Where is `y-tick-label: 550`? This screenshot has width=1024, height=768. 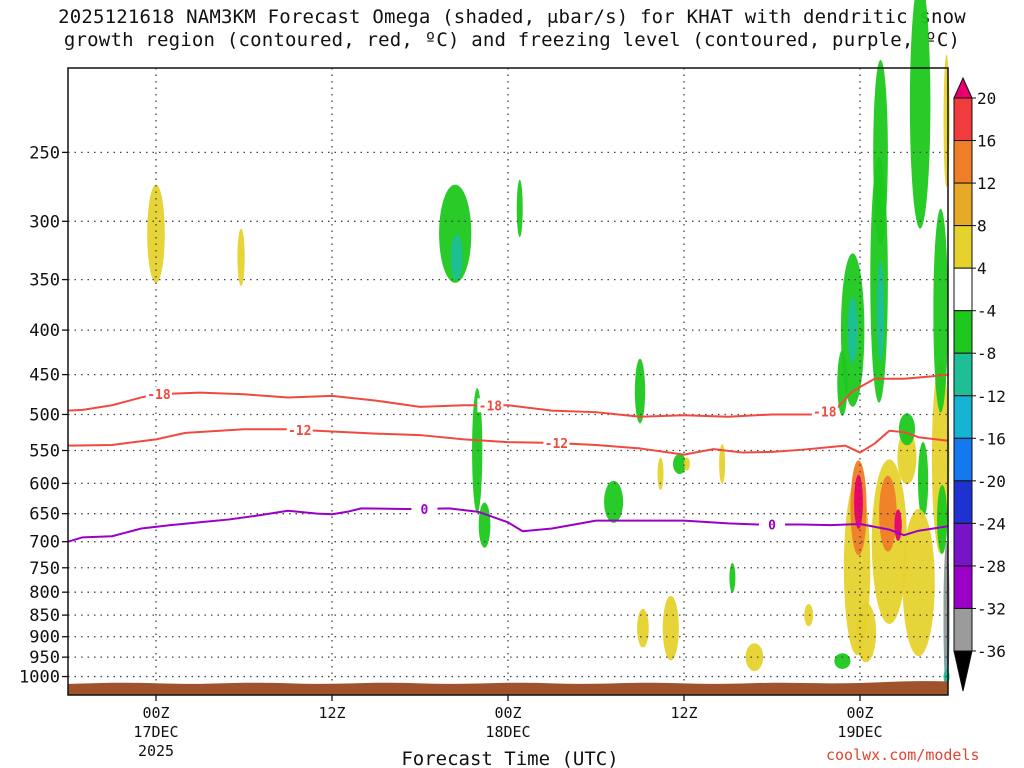 y-tick-label: 550 is located at coordinates (44, 452).